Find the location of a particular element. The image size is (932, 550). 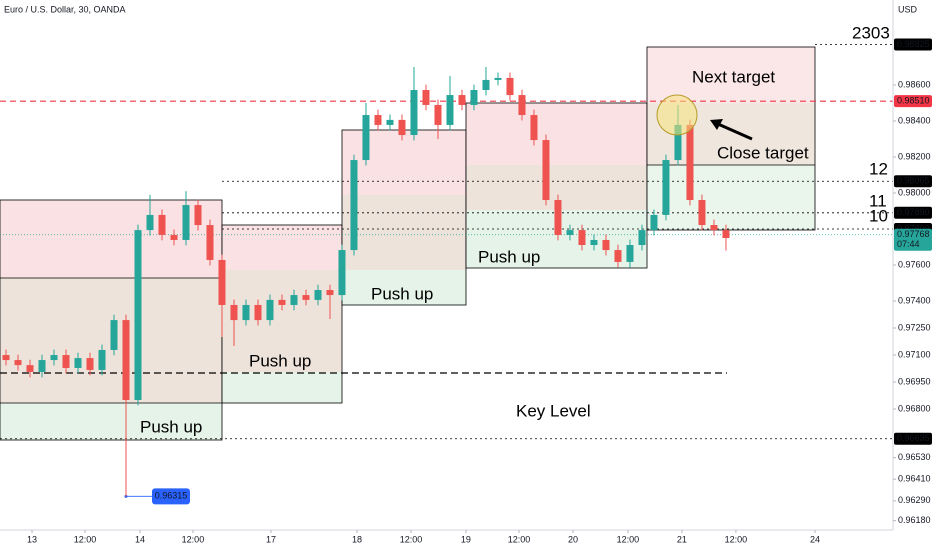

y-tick-label: 0.97250 is located at coordinates (914, 327).